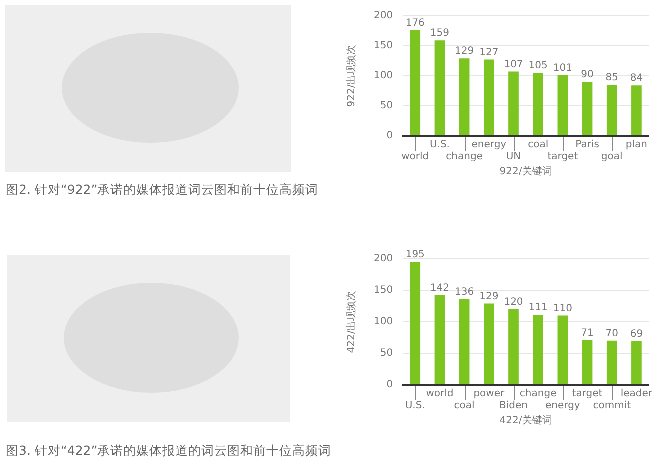 This screenshot has height=475, width=667. What do you see at coordinates (637, 78) in the screenshot?
I see `data-label: 84` at bounding box center [637, 78].